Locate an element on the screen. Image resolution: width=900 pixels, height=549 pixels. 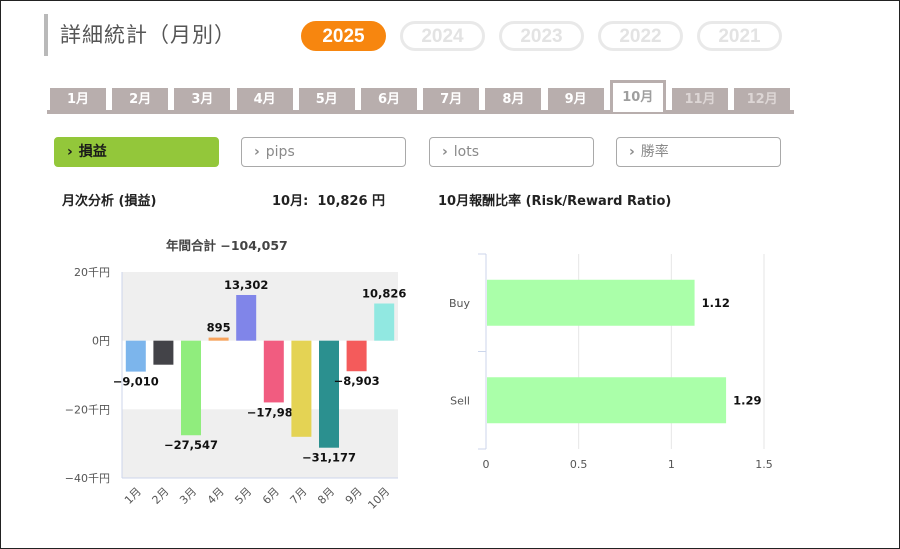
metric-label: lots is located at coordinates (466, 152).